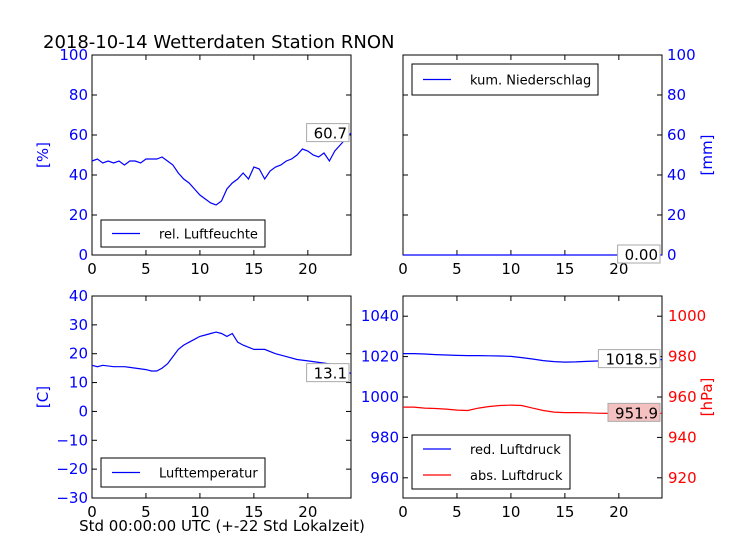 This screenshot has width=736, height=552. What do you see at coordinates (72, 498) in the screenshot?
I see `y-tick-label: −30` at bounding box center [72, 498].